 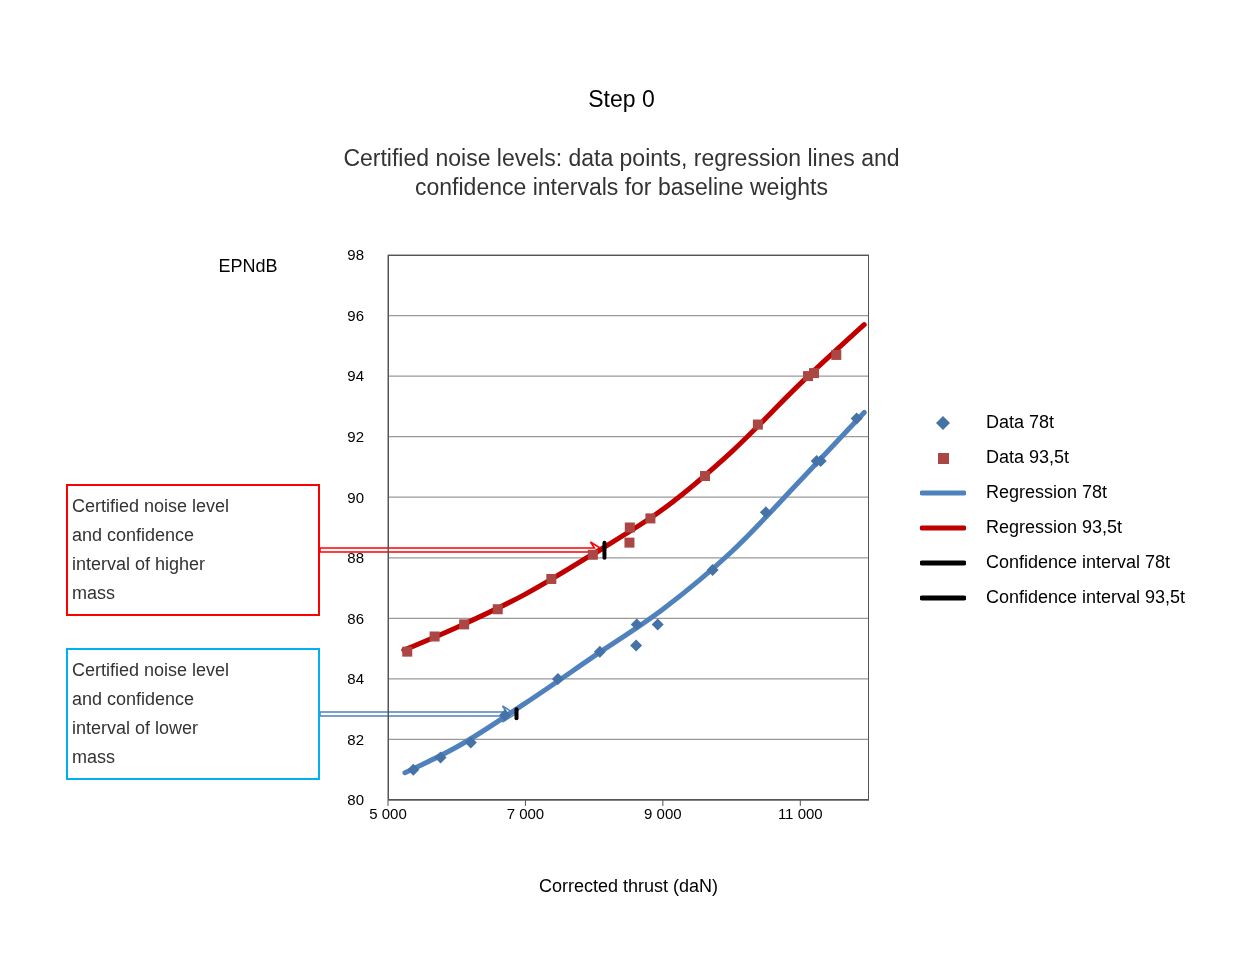 I want to click on y-tick-label: 94, so click(x=355, y=376).